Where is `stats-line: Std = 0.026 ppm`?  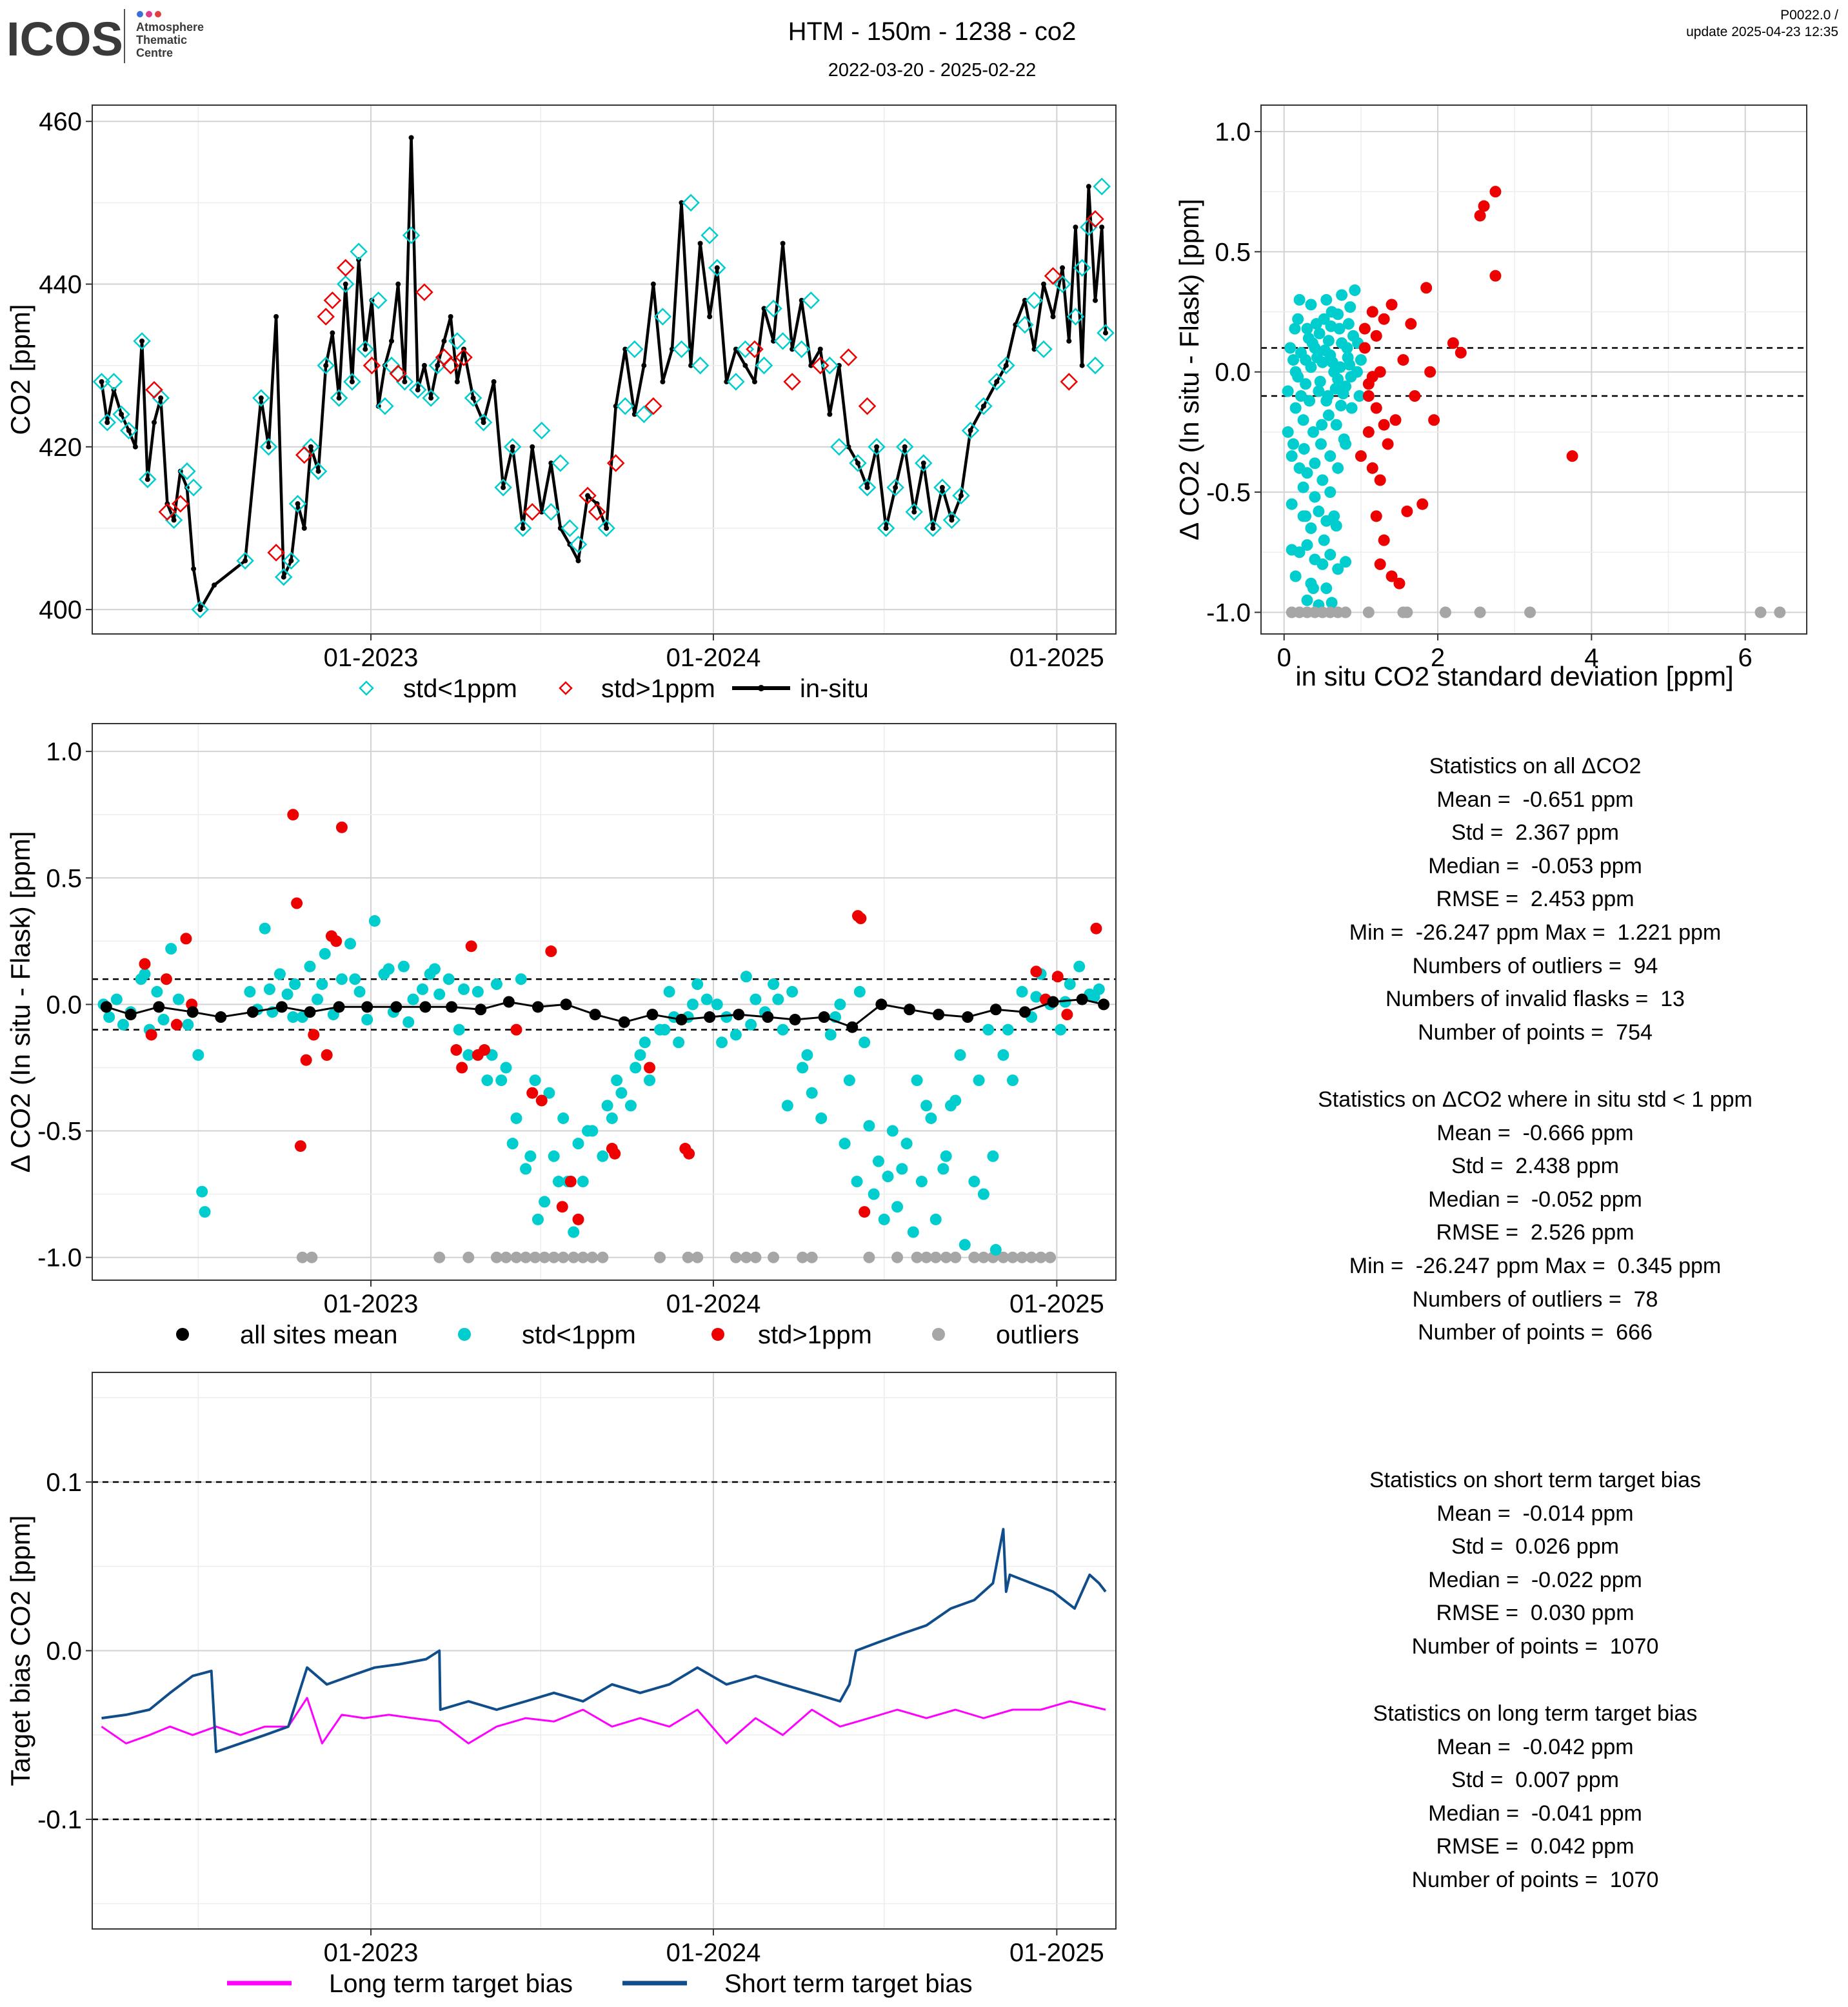 stats-line: Std = 0.026 ppm is located at coordinates (1535, 1546).